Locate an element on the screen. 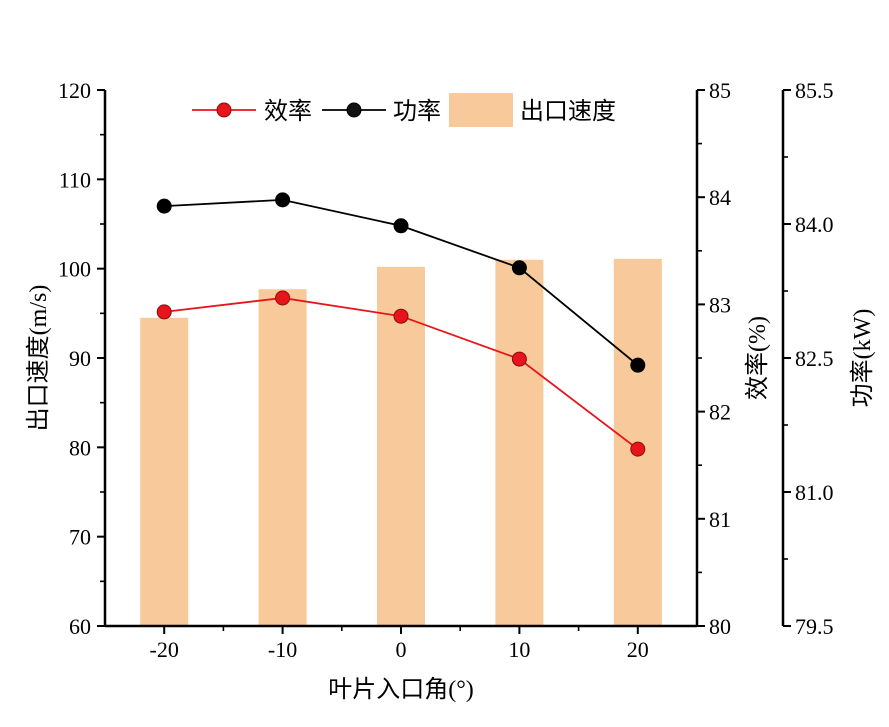 The image size is (889, 727). power-point--10 is located at coordinates (283, 200).